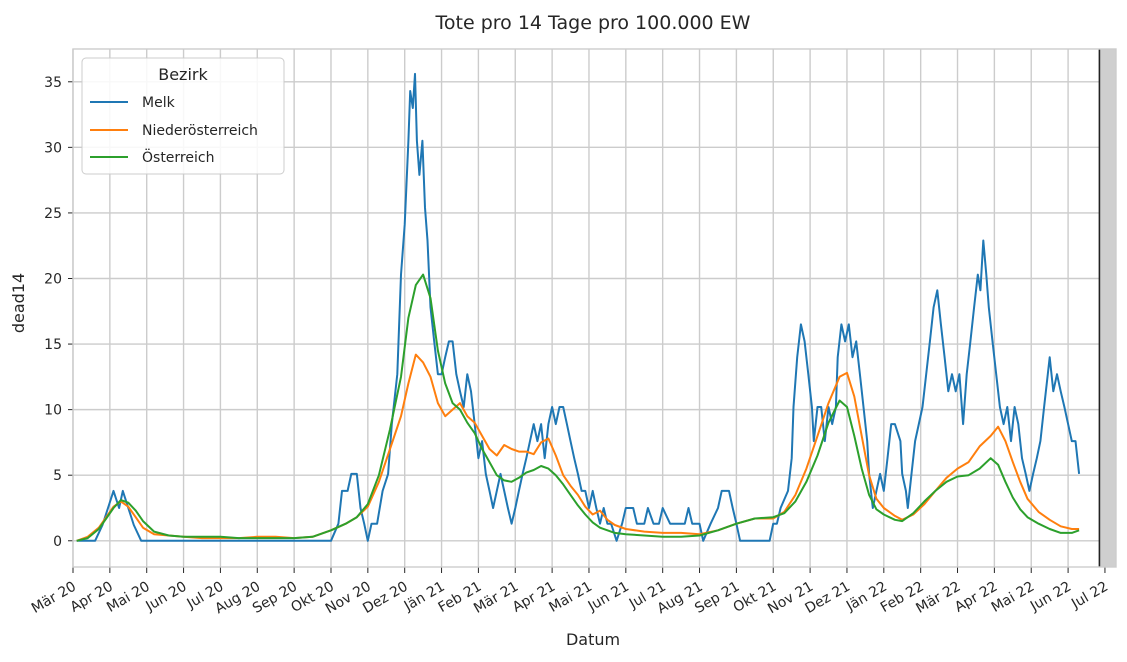 Image resolution: width=1127 pixels, height=662 pixels. I want to click on x-tick-label: Jun 22, so click(1050, 597).